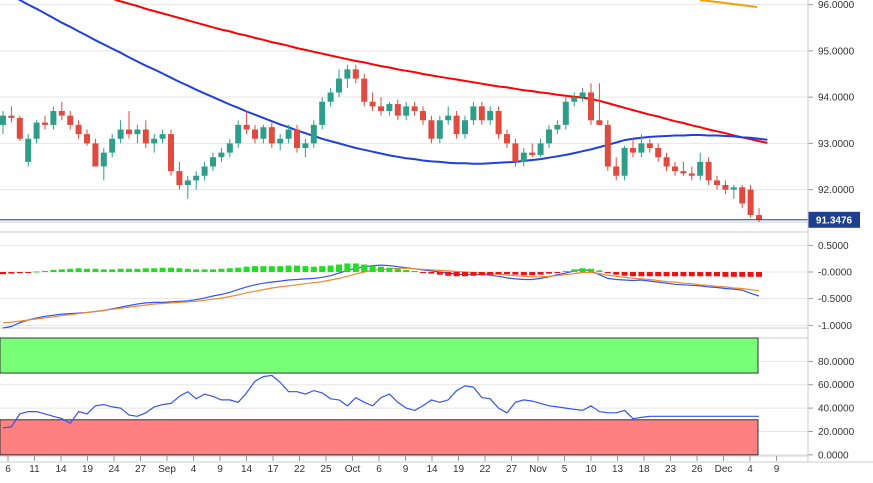 The width and height of the screenshot is (873, 483). Describe the element at coordinates (835, 299) in the screenshot. I see `macd-tick-label: -0.5000` at that location.